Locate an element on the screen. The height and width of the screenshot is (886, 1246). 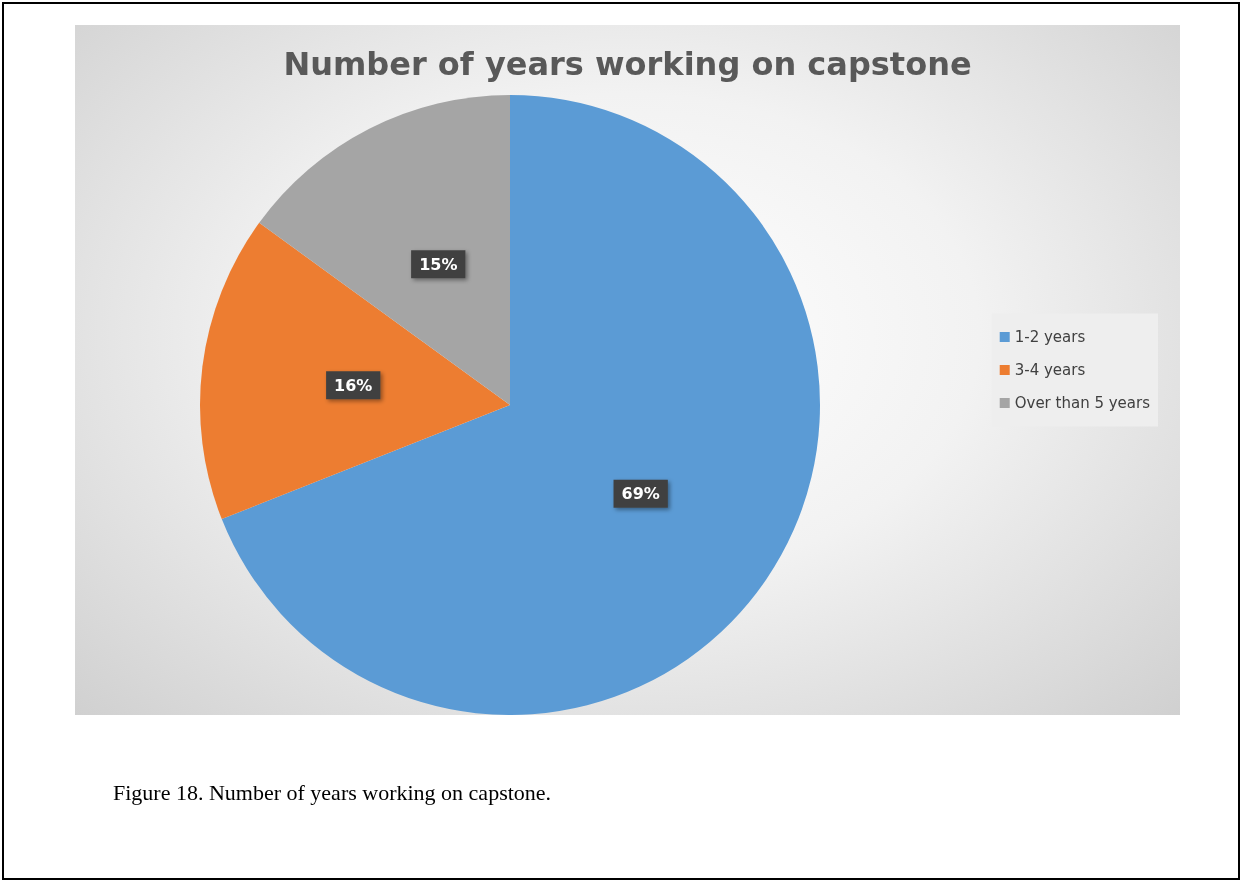
legend-label: 1-2 years is located at coordinates (1050, 337).